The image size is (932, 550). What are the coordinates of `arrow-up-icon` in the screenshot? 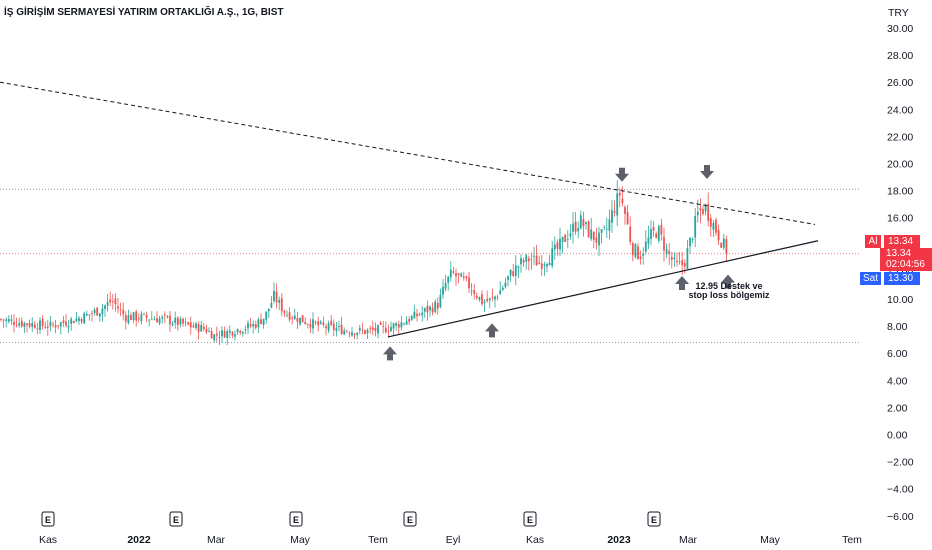 It's located at (728, 281).